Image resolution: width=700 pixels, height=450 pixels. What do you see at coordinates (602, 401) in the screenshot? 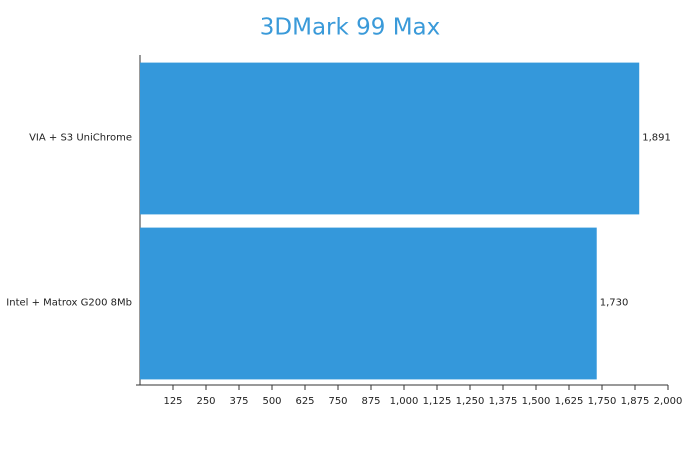
I see `x-tick-label: 1,750` at bounding box center [602, 401].